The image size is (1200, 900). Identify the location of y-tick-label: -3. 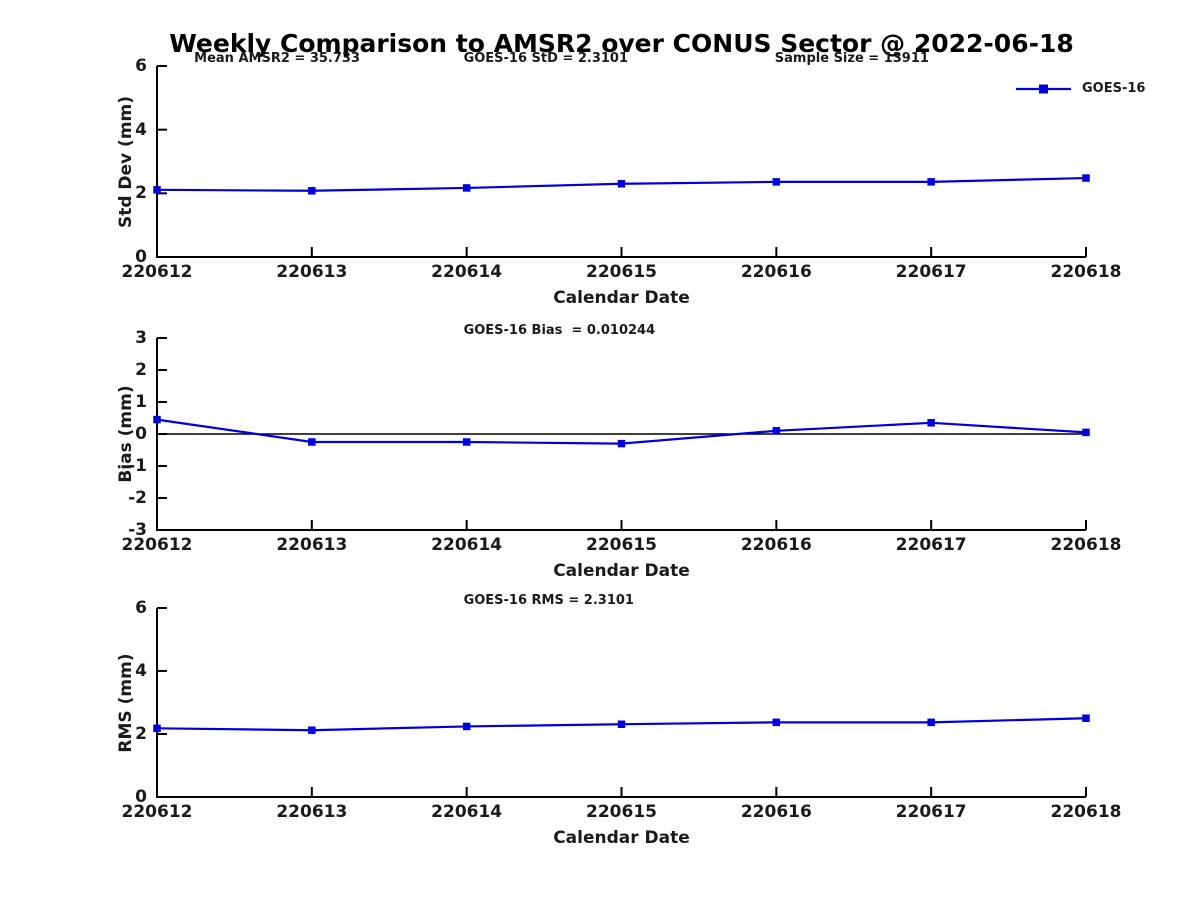
(137, 530).